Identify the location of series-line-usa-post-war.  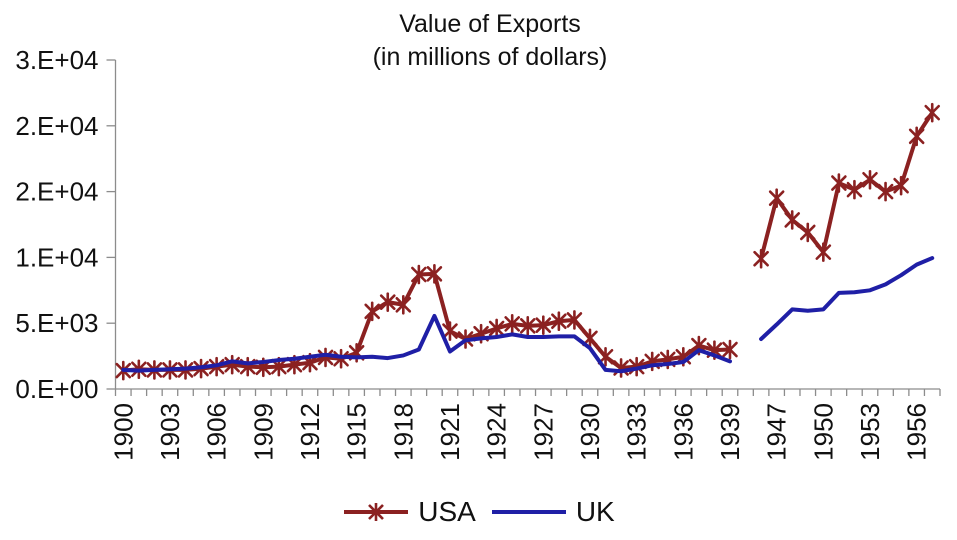
(847, 185).